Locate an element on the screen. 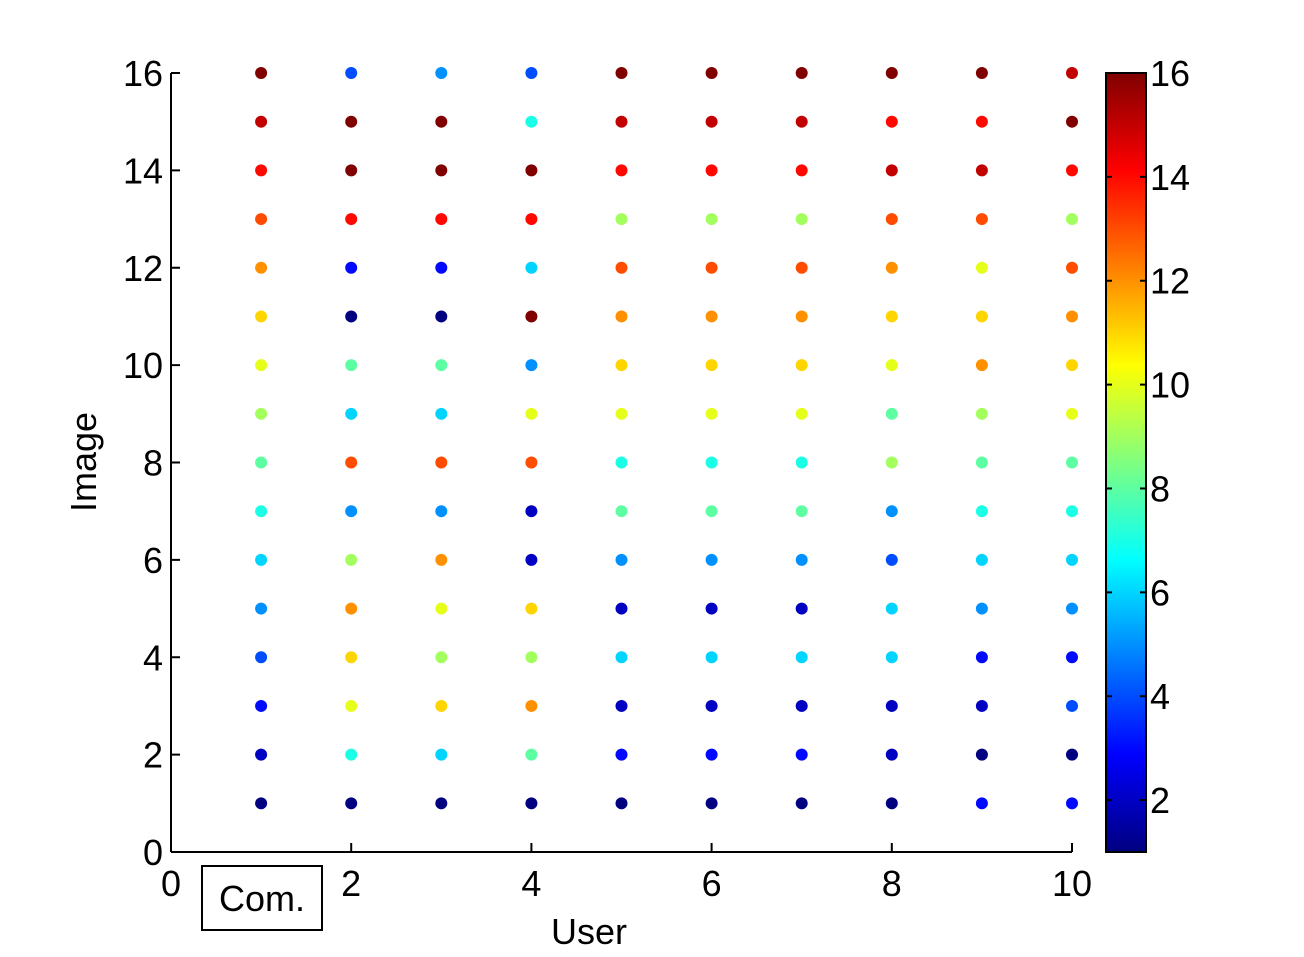 The image size is (1304, 957). colorbar-tick-label: 6 is located at coordinates (1160, 592).